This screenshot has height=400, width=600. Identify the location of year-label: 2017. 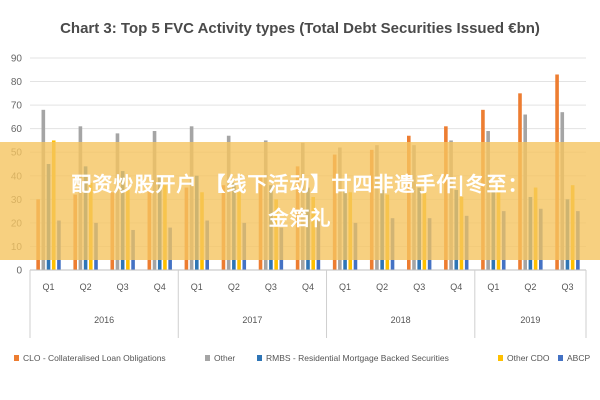
(252, 320).